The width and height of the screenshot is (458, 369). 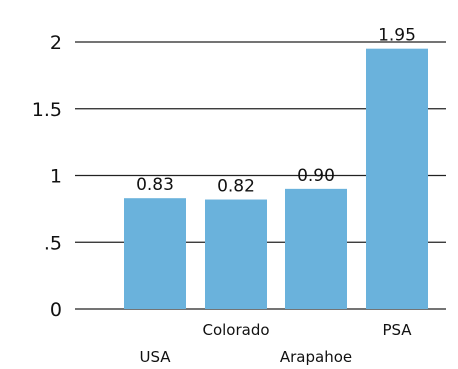 I want to click on category-label-usa: USA, so click(x=155, y=357).